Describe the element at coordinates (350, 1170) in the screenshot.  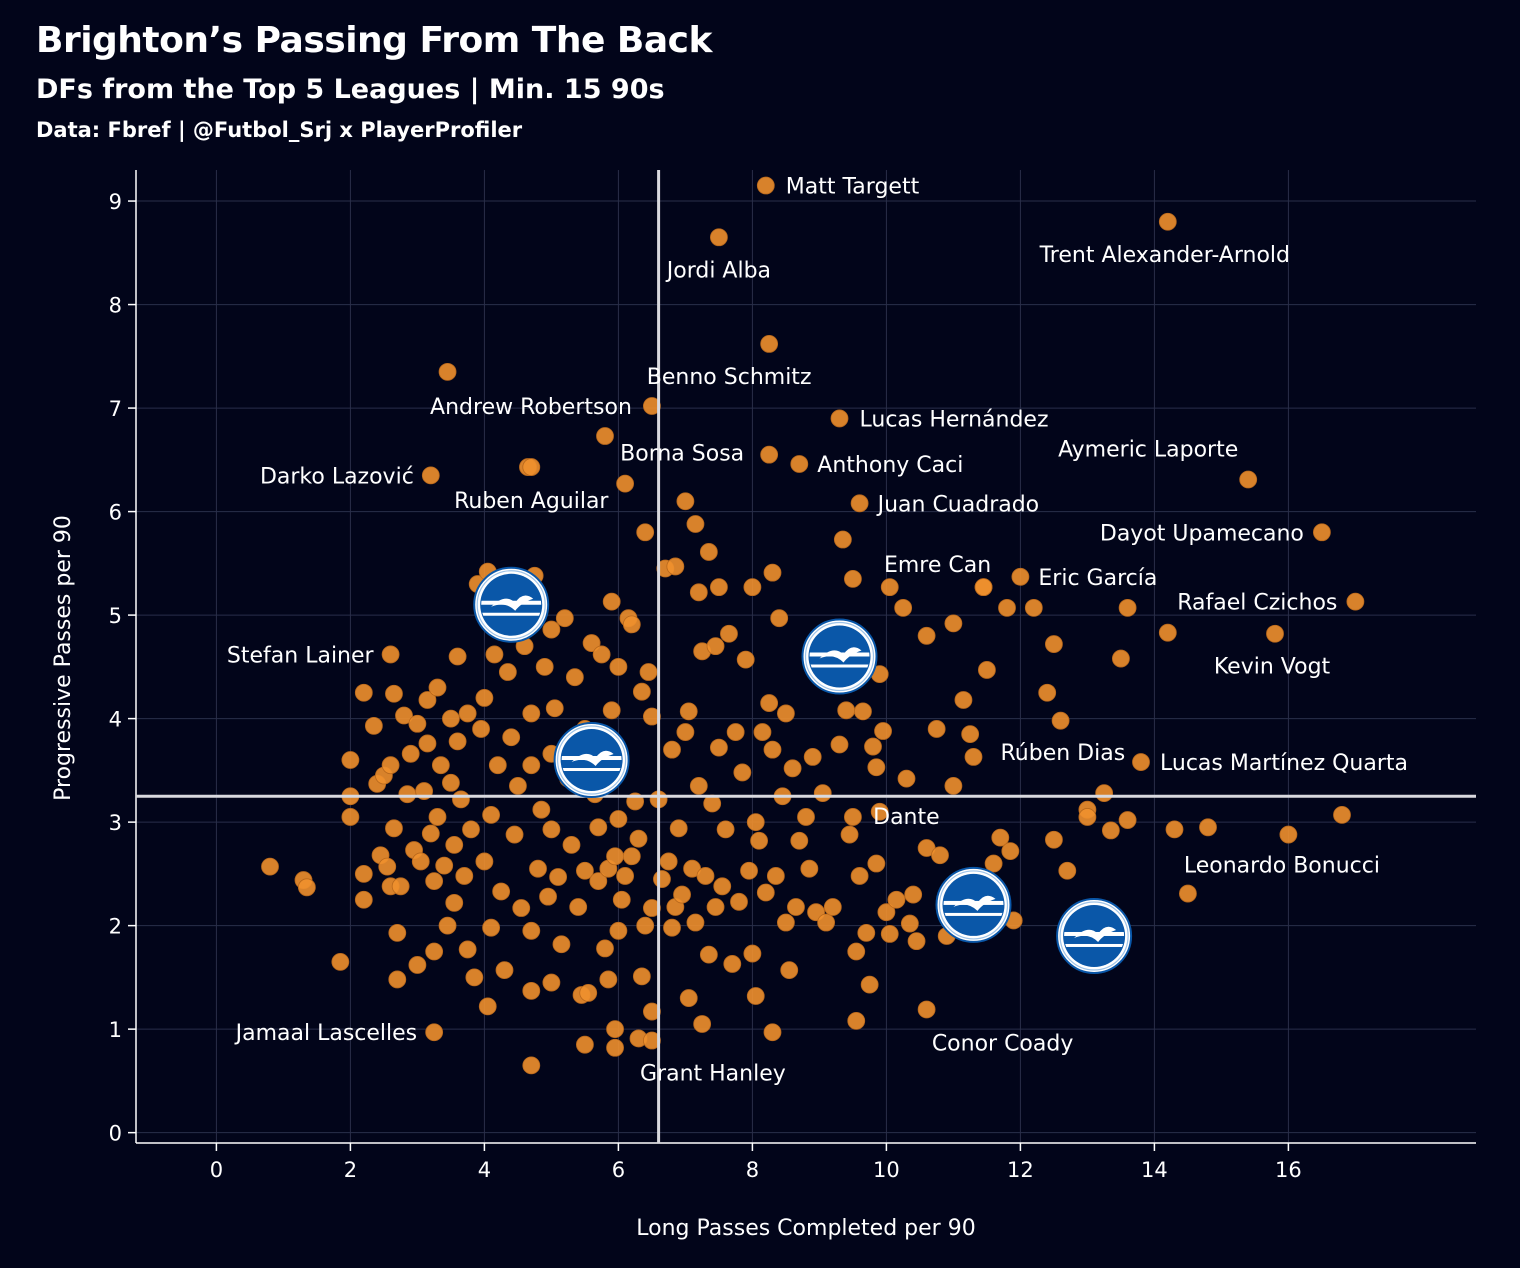
I see `x-tick-label: 2` at that location.